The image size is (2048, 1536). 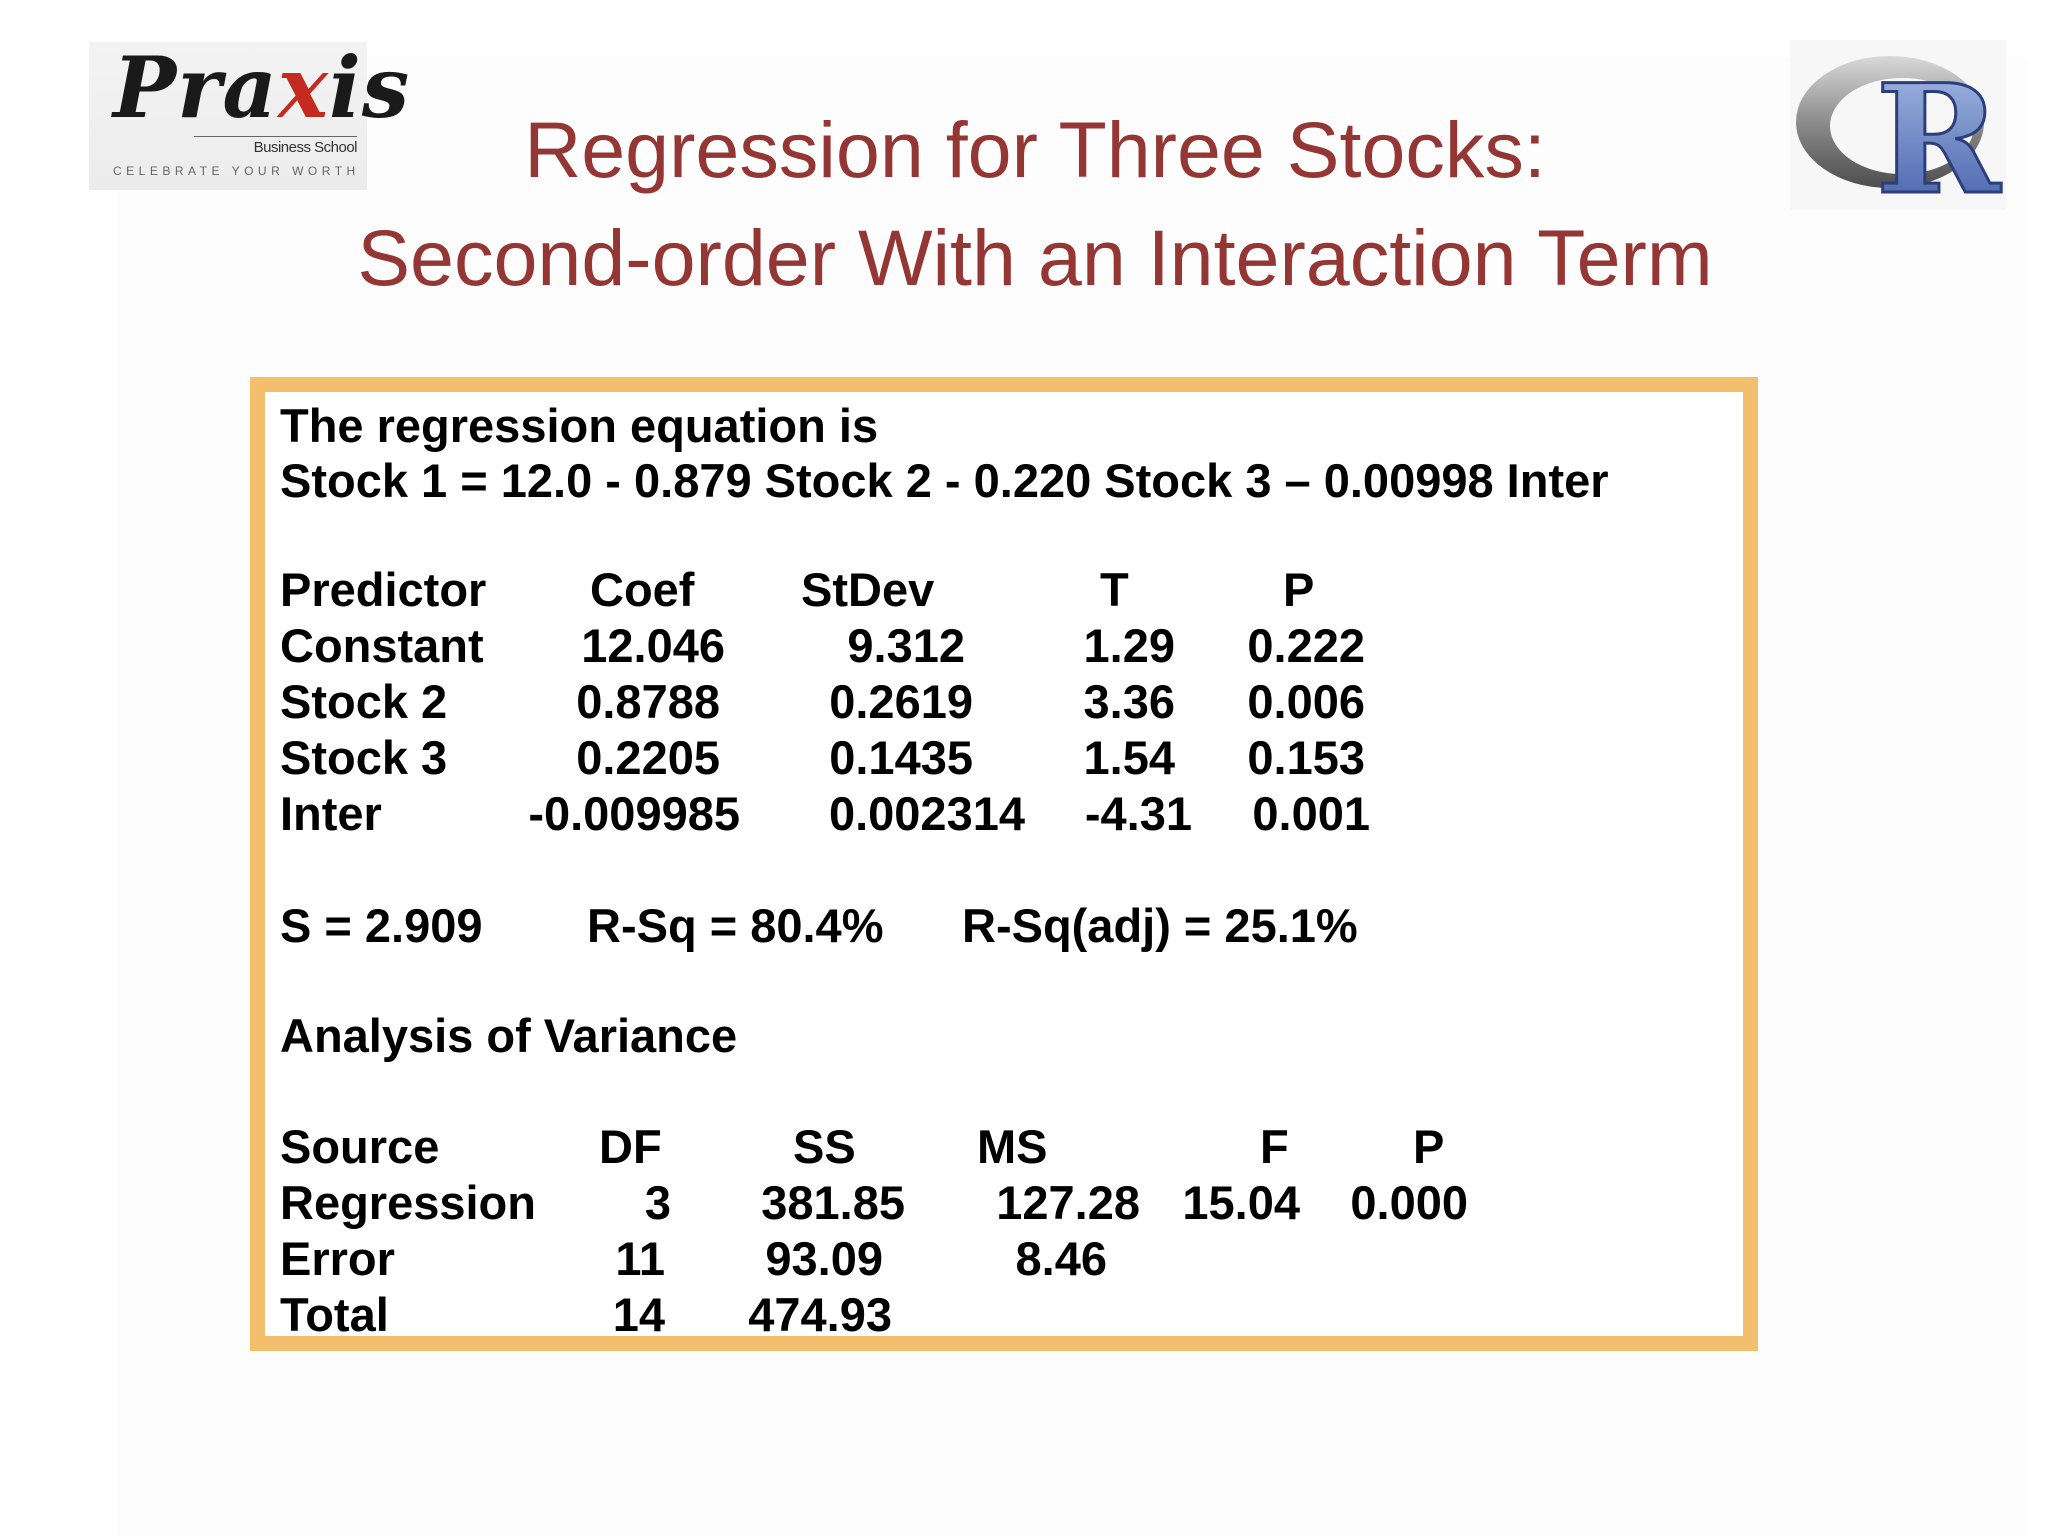 I want to click on anova-row-source: Error, so click(x=337, y=1258).